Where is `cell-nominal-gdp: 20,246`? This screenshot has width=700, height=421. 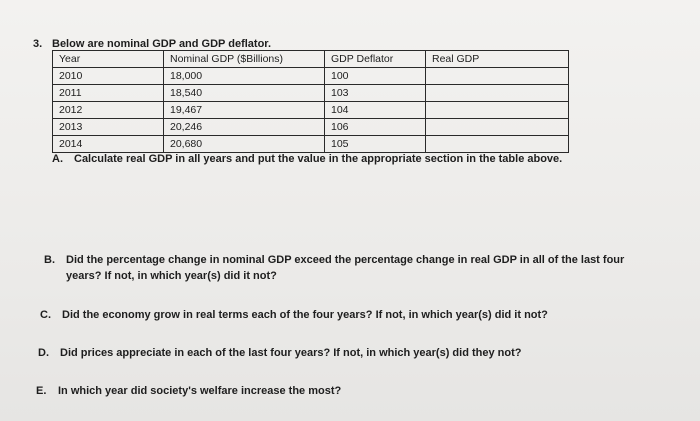
cell-nominal-gdp: 20,246 is located at coordinates (244, 127).